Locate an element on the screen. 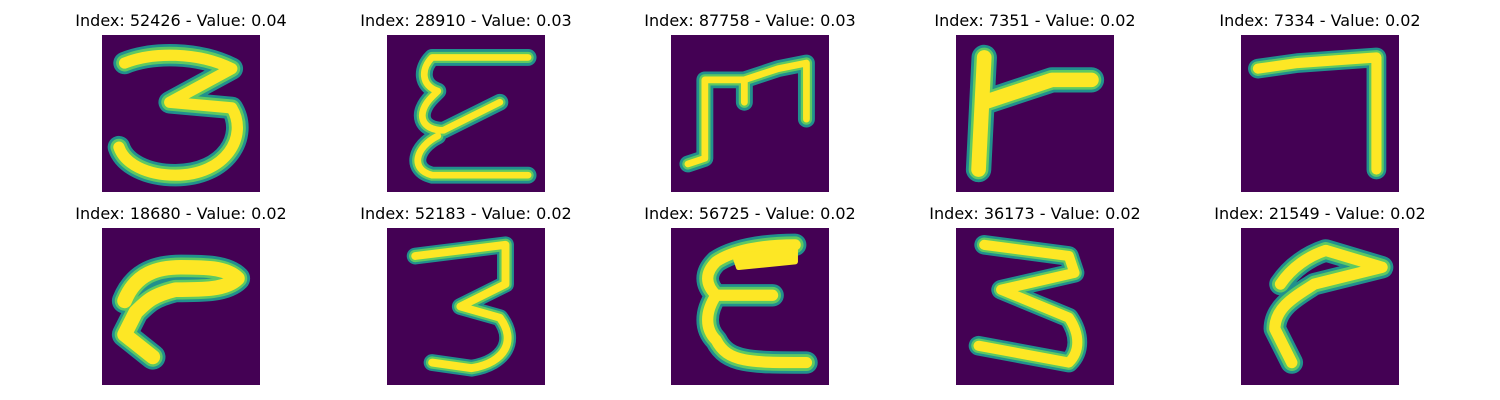 Image resolution: width=1500 pixels, height=400 pixels. panel-title: Index: 87758 - Value: 0.03 is located at coordinates (750, 20).